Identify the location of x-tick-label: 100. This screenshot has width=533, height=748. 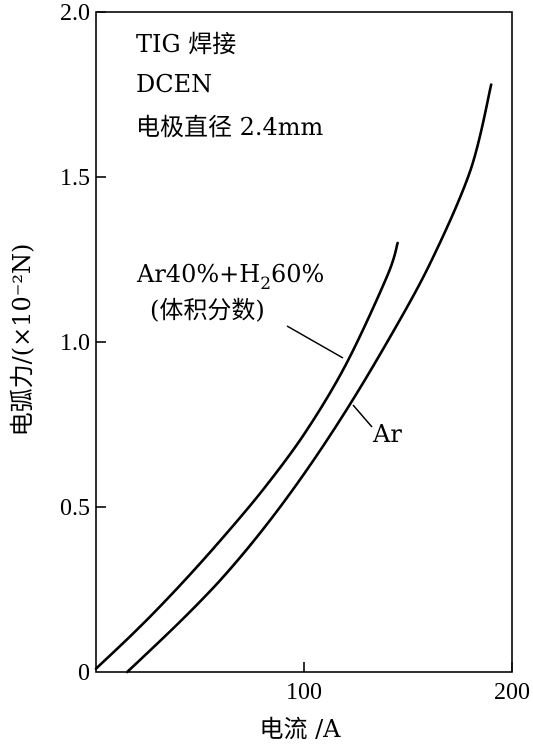
(304, 692).